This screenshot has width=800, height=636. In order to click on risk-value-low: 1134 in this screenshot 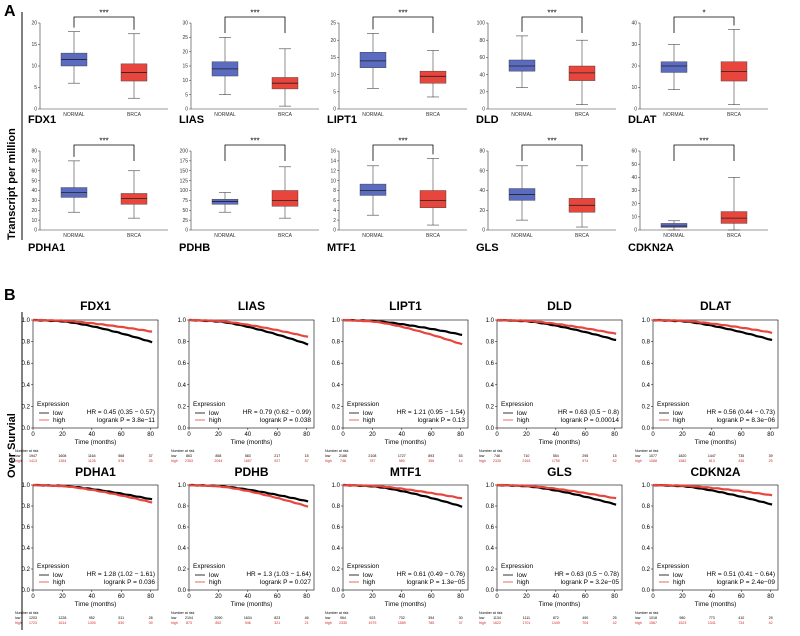, I will do `click(497, 618)`.